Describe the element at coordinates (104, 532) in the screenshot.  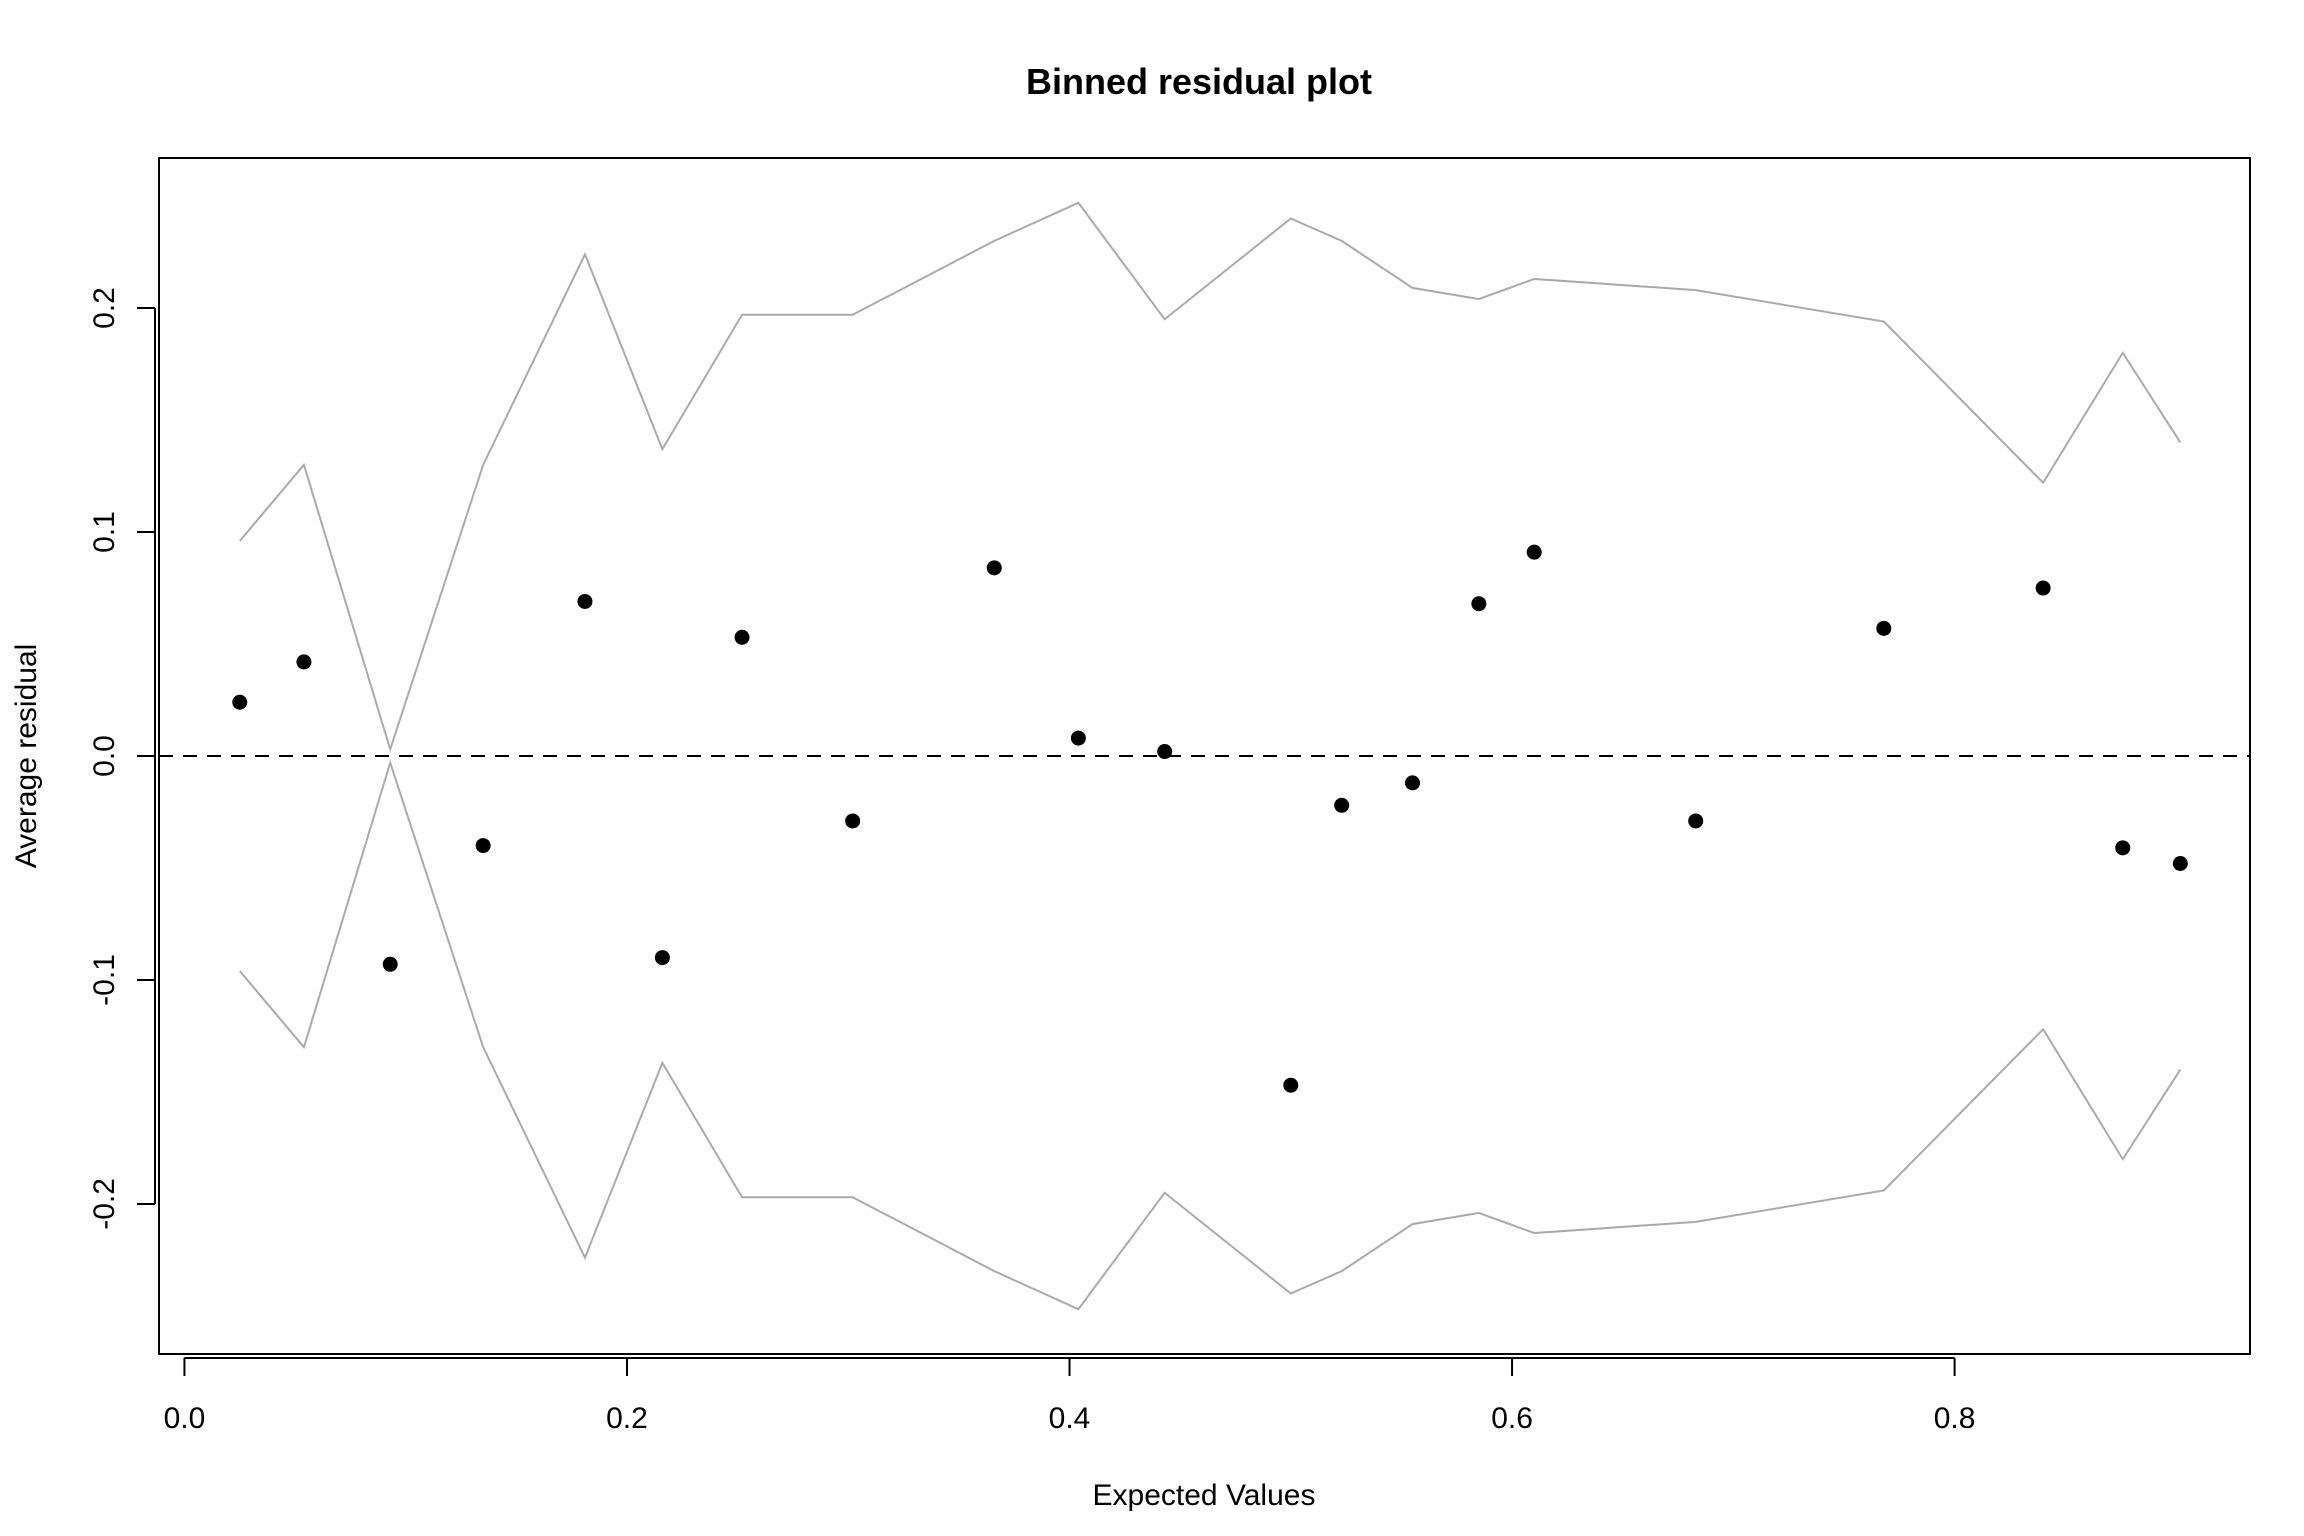
I see `y-tick-label: 0.1` at that location.